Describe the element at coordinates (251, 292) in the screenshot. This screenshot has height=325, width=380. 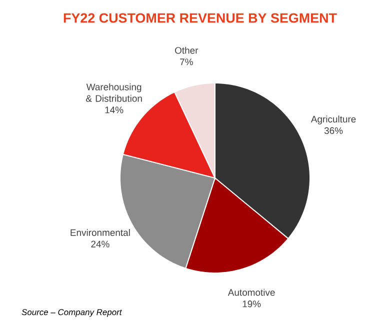
I see `slice-label: Automotive` at that location.